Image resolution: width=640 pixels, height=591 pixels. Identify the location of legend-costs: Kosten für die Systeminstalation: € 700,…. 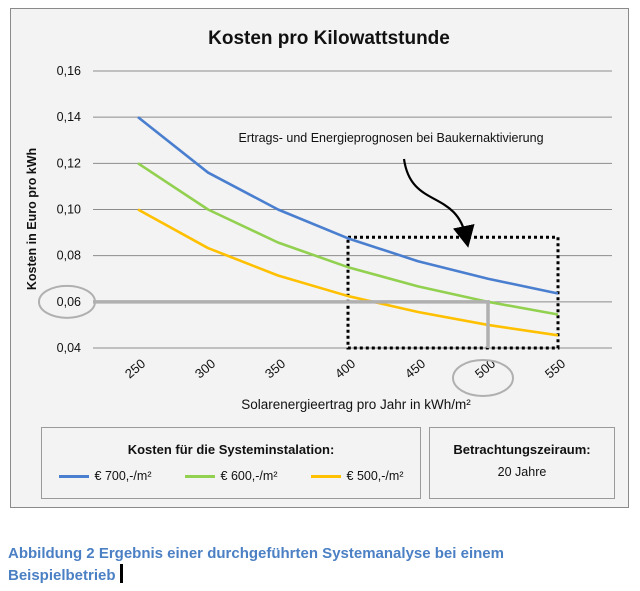
(231, 463).